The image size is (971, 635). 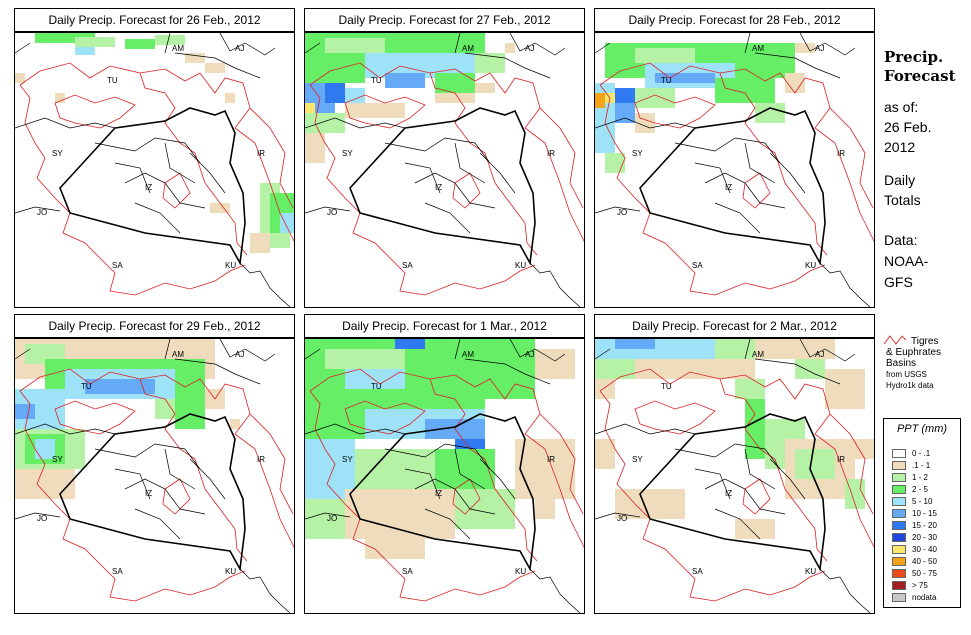 I want to click on asof-line-3: 2012, so click(x=900, y=147).